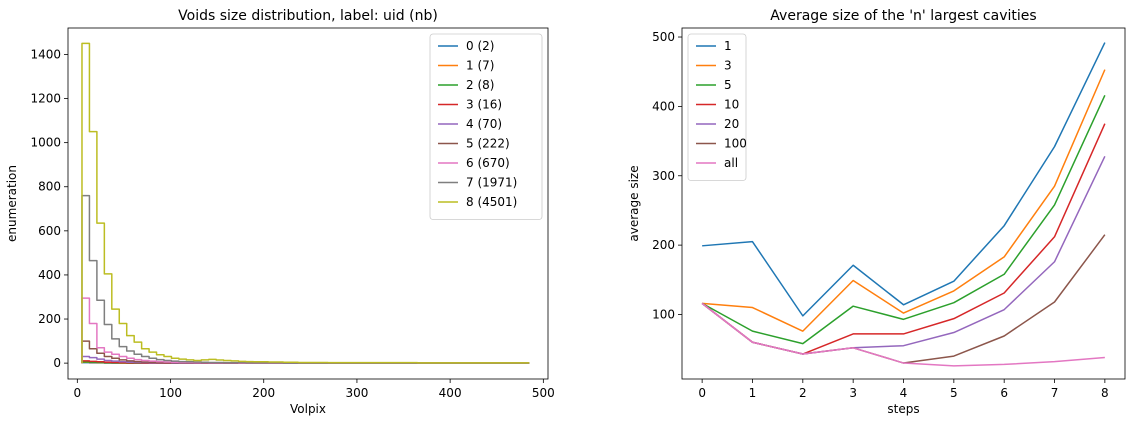 The height and width of the screenshot is (424, 1143). What do you see at coordinates (308, 409) in the screenshot?
I see `x-axis-label: Volpix` at bounding box center [308, 409].